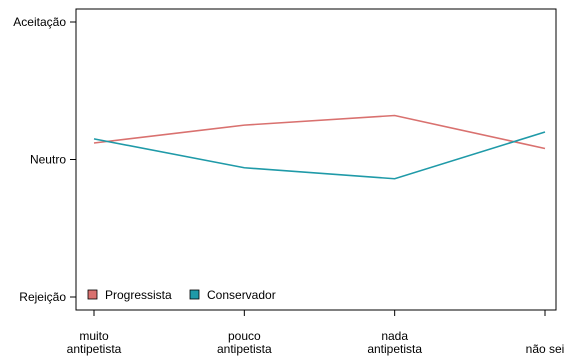 The image size is (565, 360). What do you see at coordinates (94, 342) in the screenshot?
I see `x-tick-label: muito antipetista` at bounding box center [94, 342].